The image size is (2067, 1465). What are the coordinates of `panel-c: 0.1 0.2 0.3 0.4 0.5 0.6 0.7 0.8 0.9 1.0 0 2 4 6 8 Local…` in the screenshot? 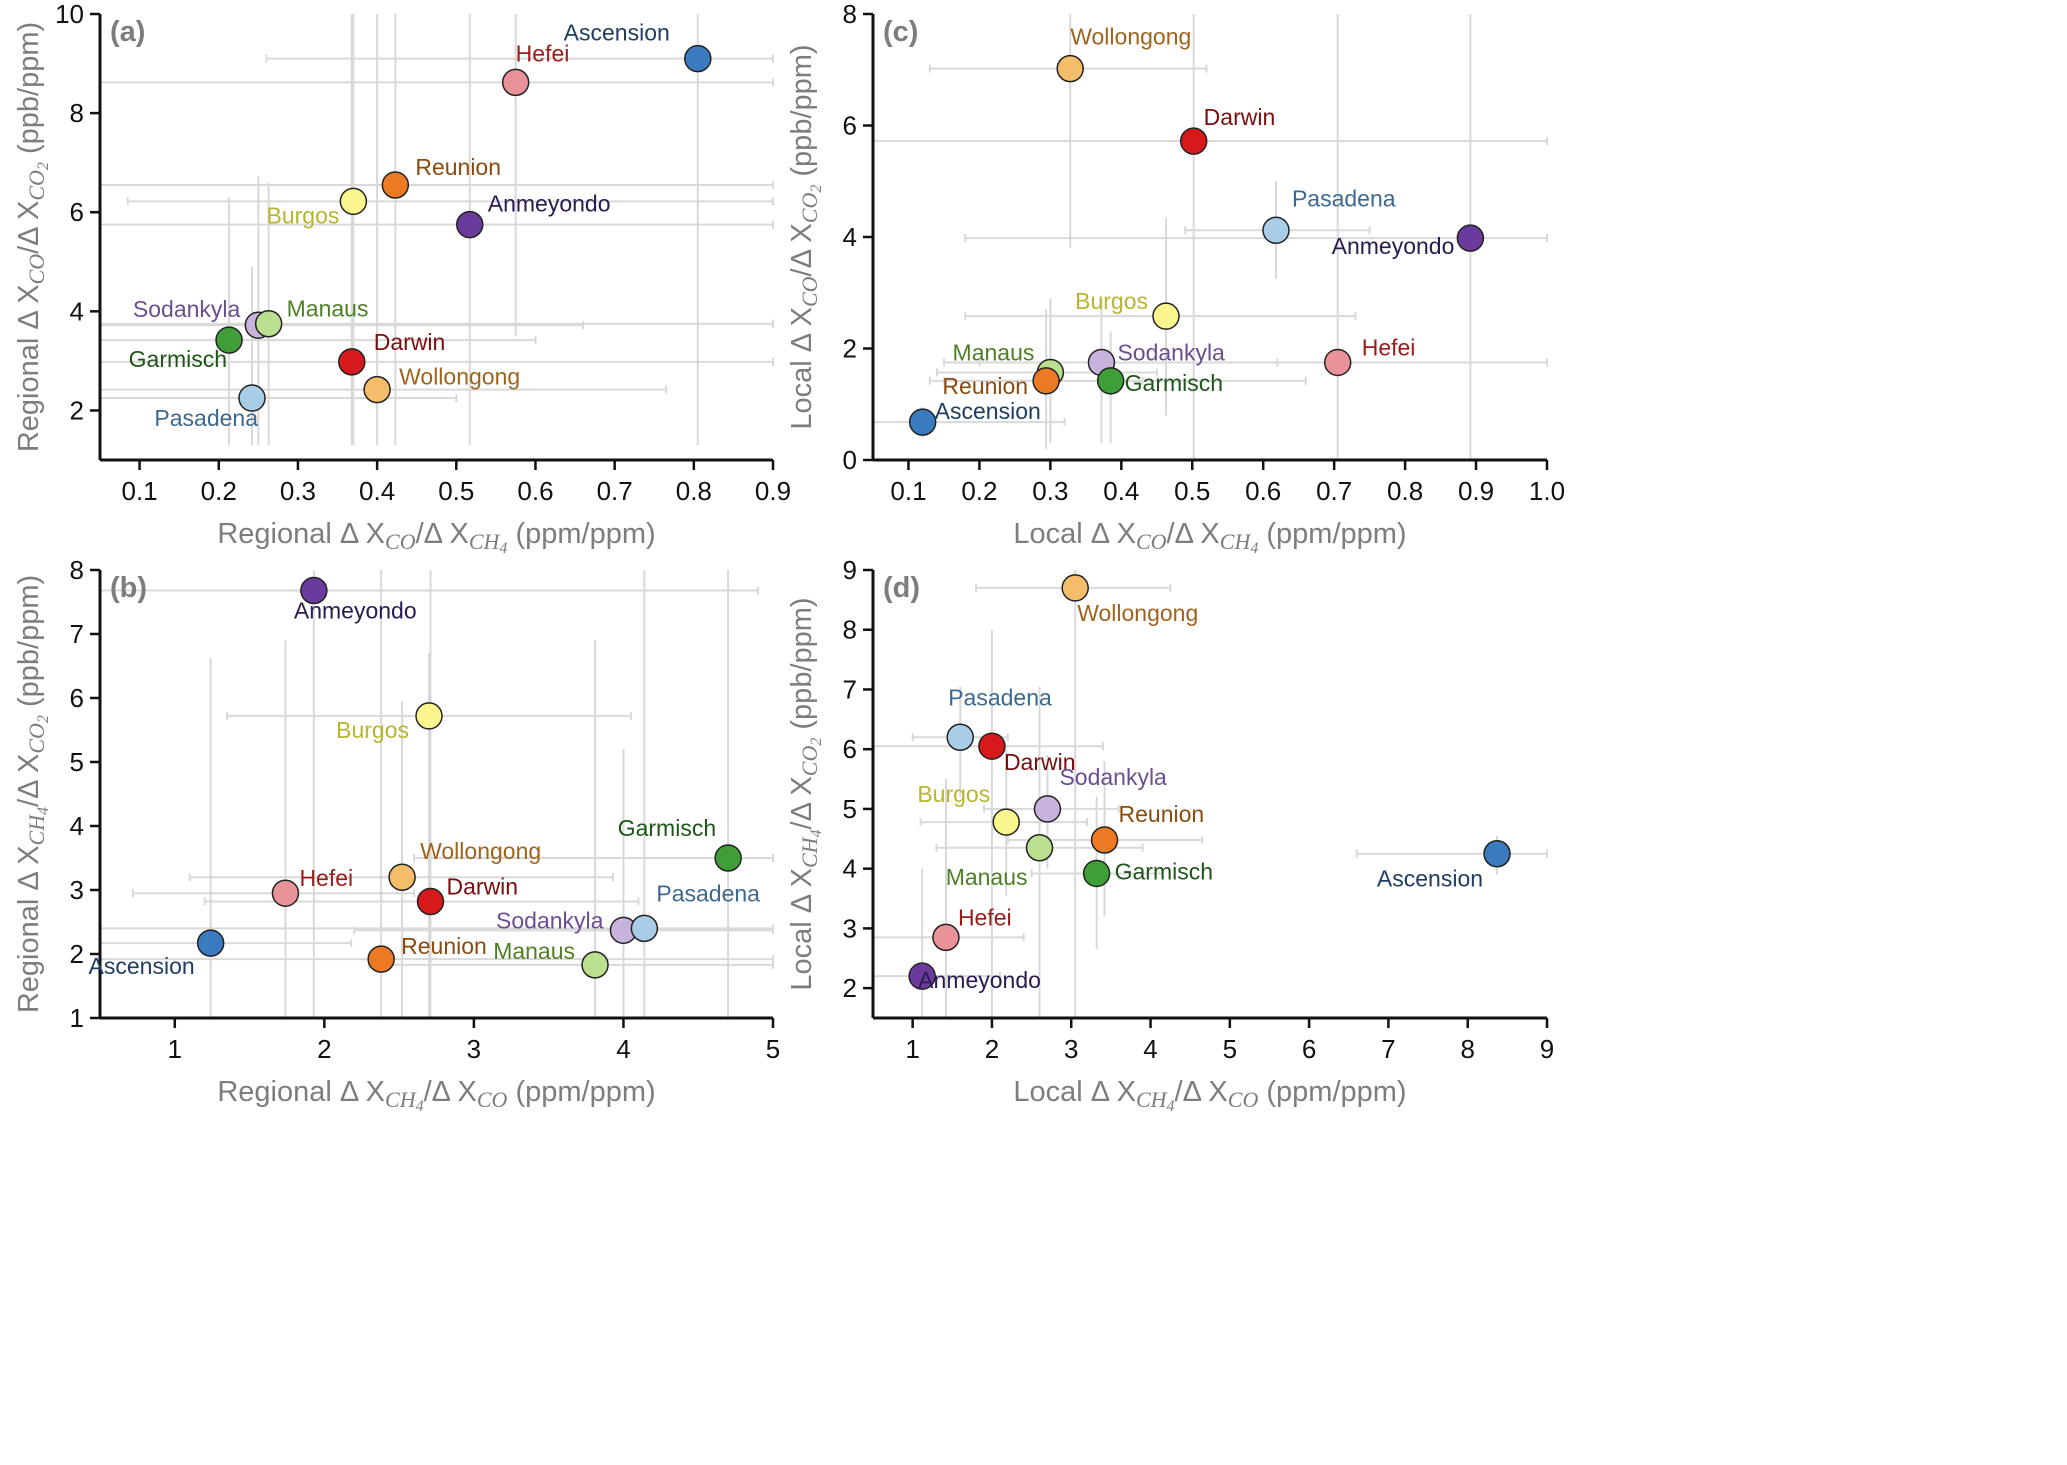 It's located at (1175, 278).